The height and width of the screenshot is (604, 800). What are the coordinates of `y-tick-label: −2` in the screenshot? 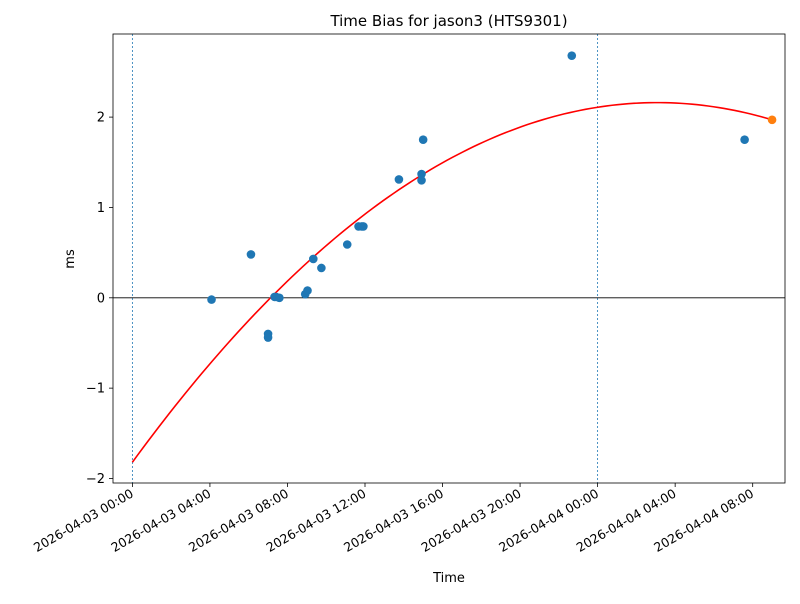 It's located at (95, 479).